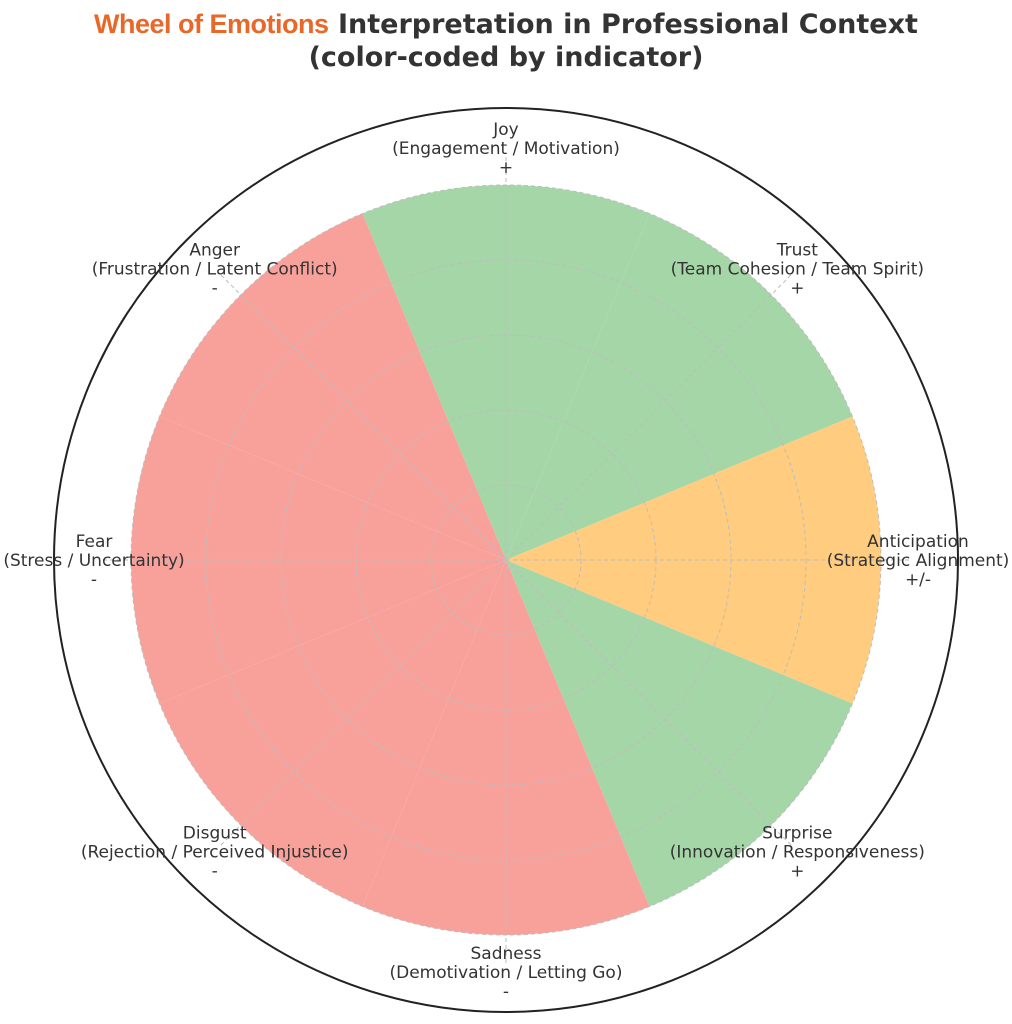  I want to click on label-meaning: (Strategic Alignment), so click(918, 561).